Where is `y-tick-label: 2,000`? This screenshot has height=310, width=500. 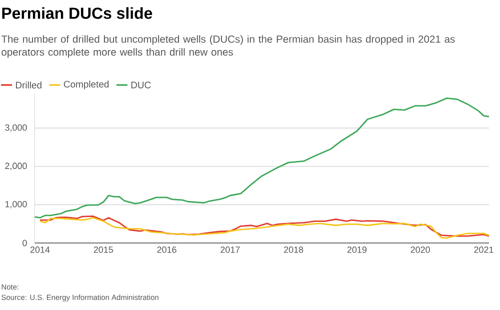 y-tick-label: 2,000 is located at coordinates (16, 166).